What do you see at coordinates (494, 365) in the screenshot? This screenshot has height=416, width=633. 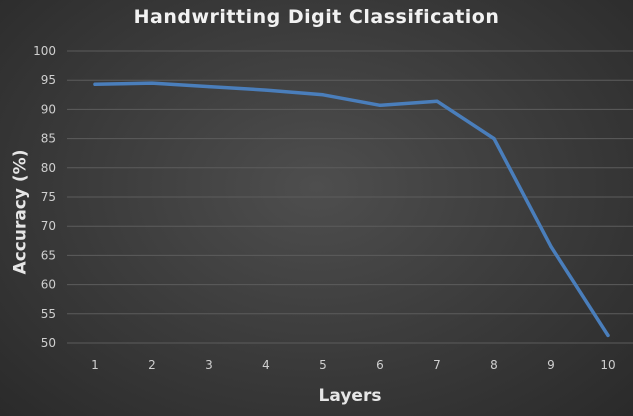 I see `x-tick-label: 8` at bounding box center [494, 365].